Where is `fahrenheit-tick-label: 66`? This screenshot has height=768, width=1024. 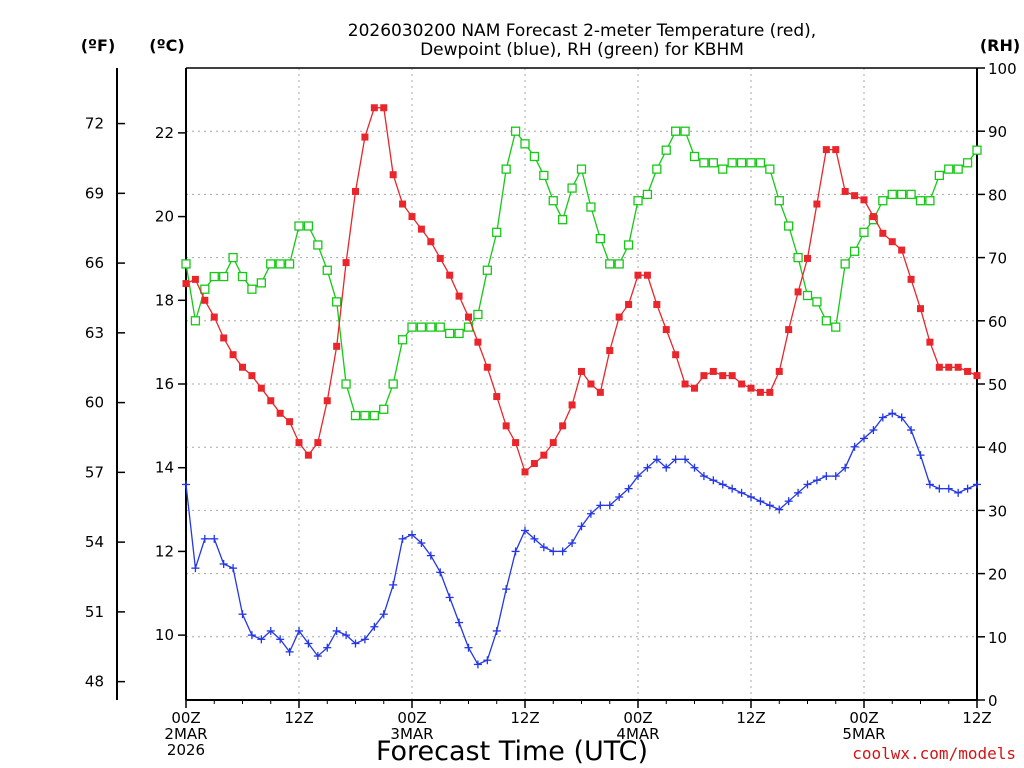 fahrenheit-tick-label: 66 is located at coordinates (94, 263).